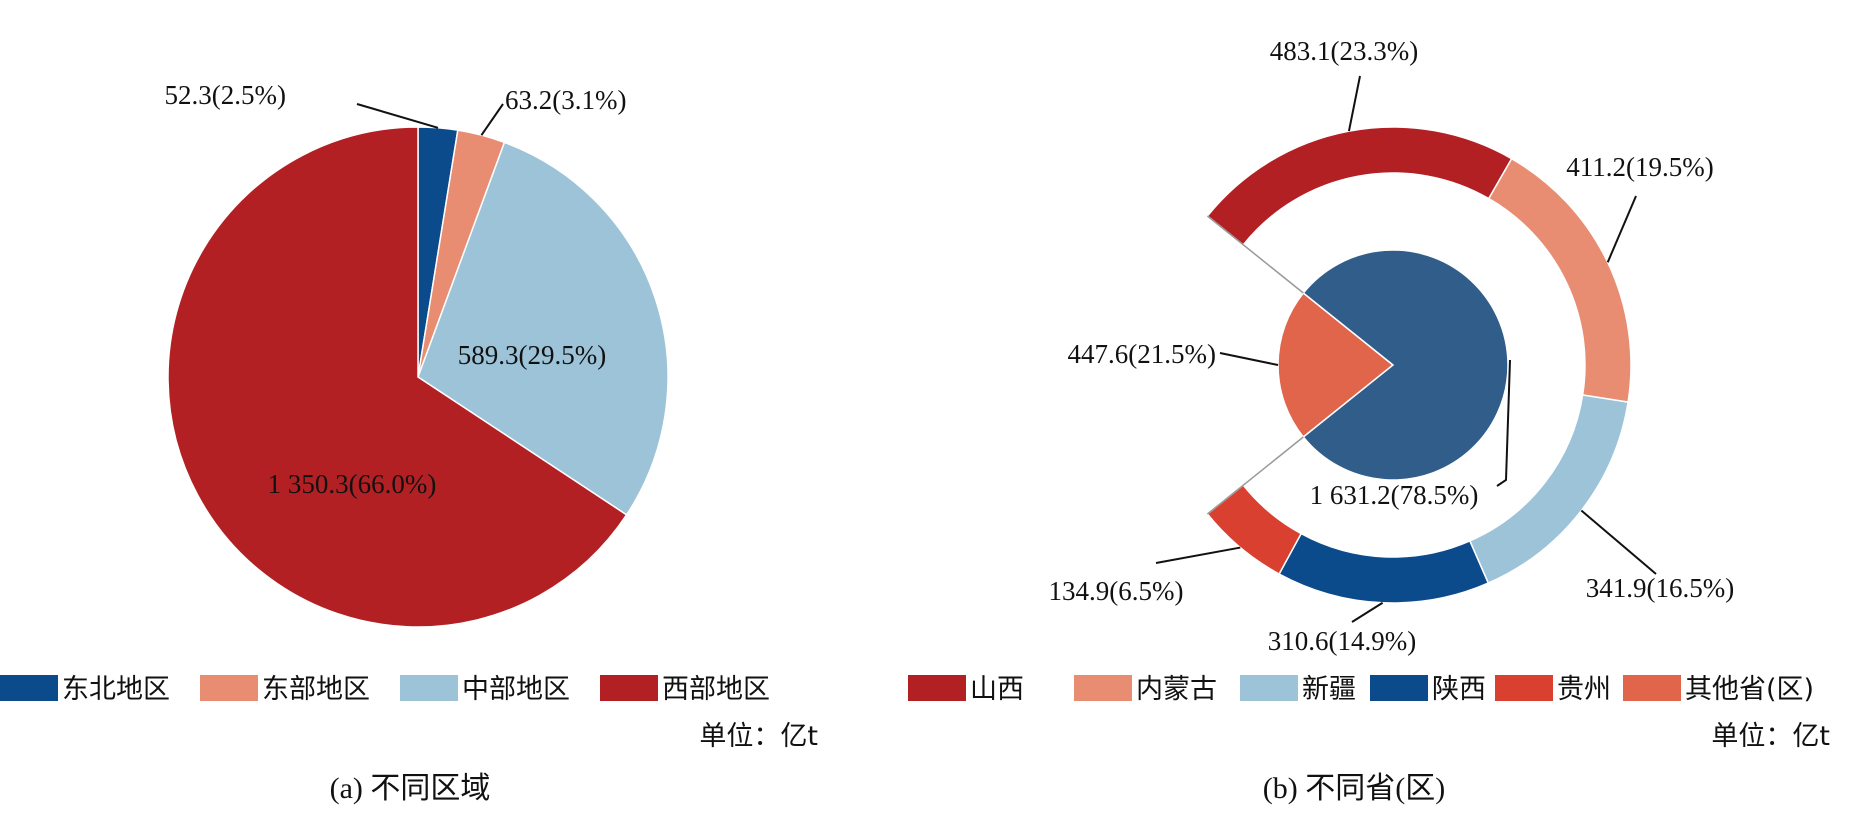  Describe the element at coordinates (225, 95) in the screenshot. I see `data-label-1: 52.3(2.5%)` at that location.